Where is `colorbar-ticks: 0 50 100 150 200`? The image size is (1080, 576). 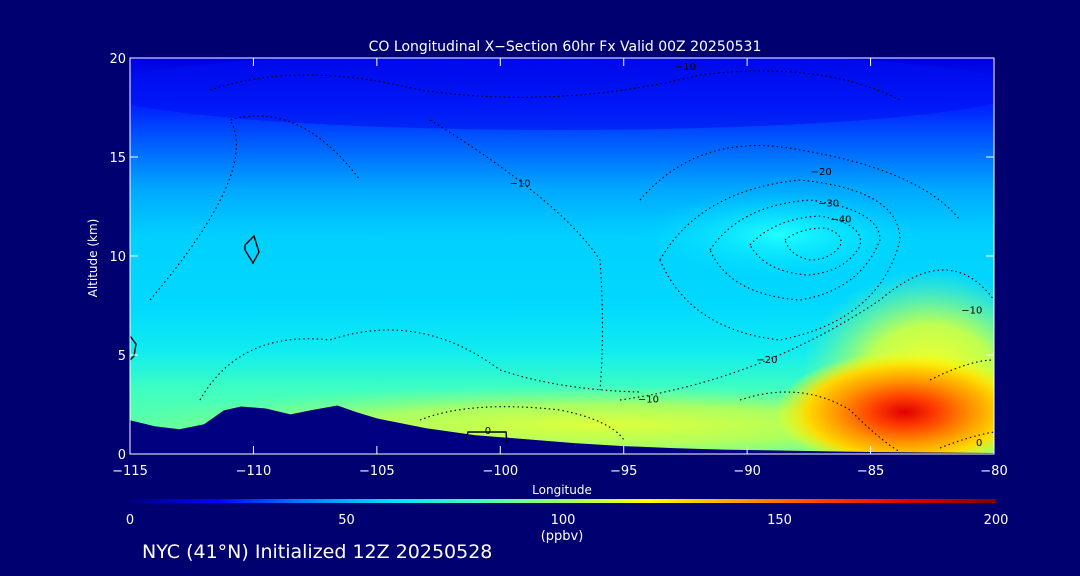 colorbar-ticks: 0 50 100 150 200 is located at coordinates (567, 520).